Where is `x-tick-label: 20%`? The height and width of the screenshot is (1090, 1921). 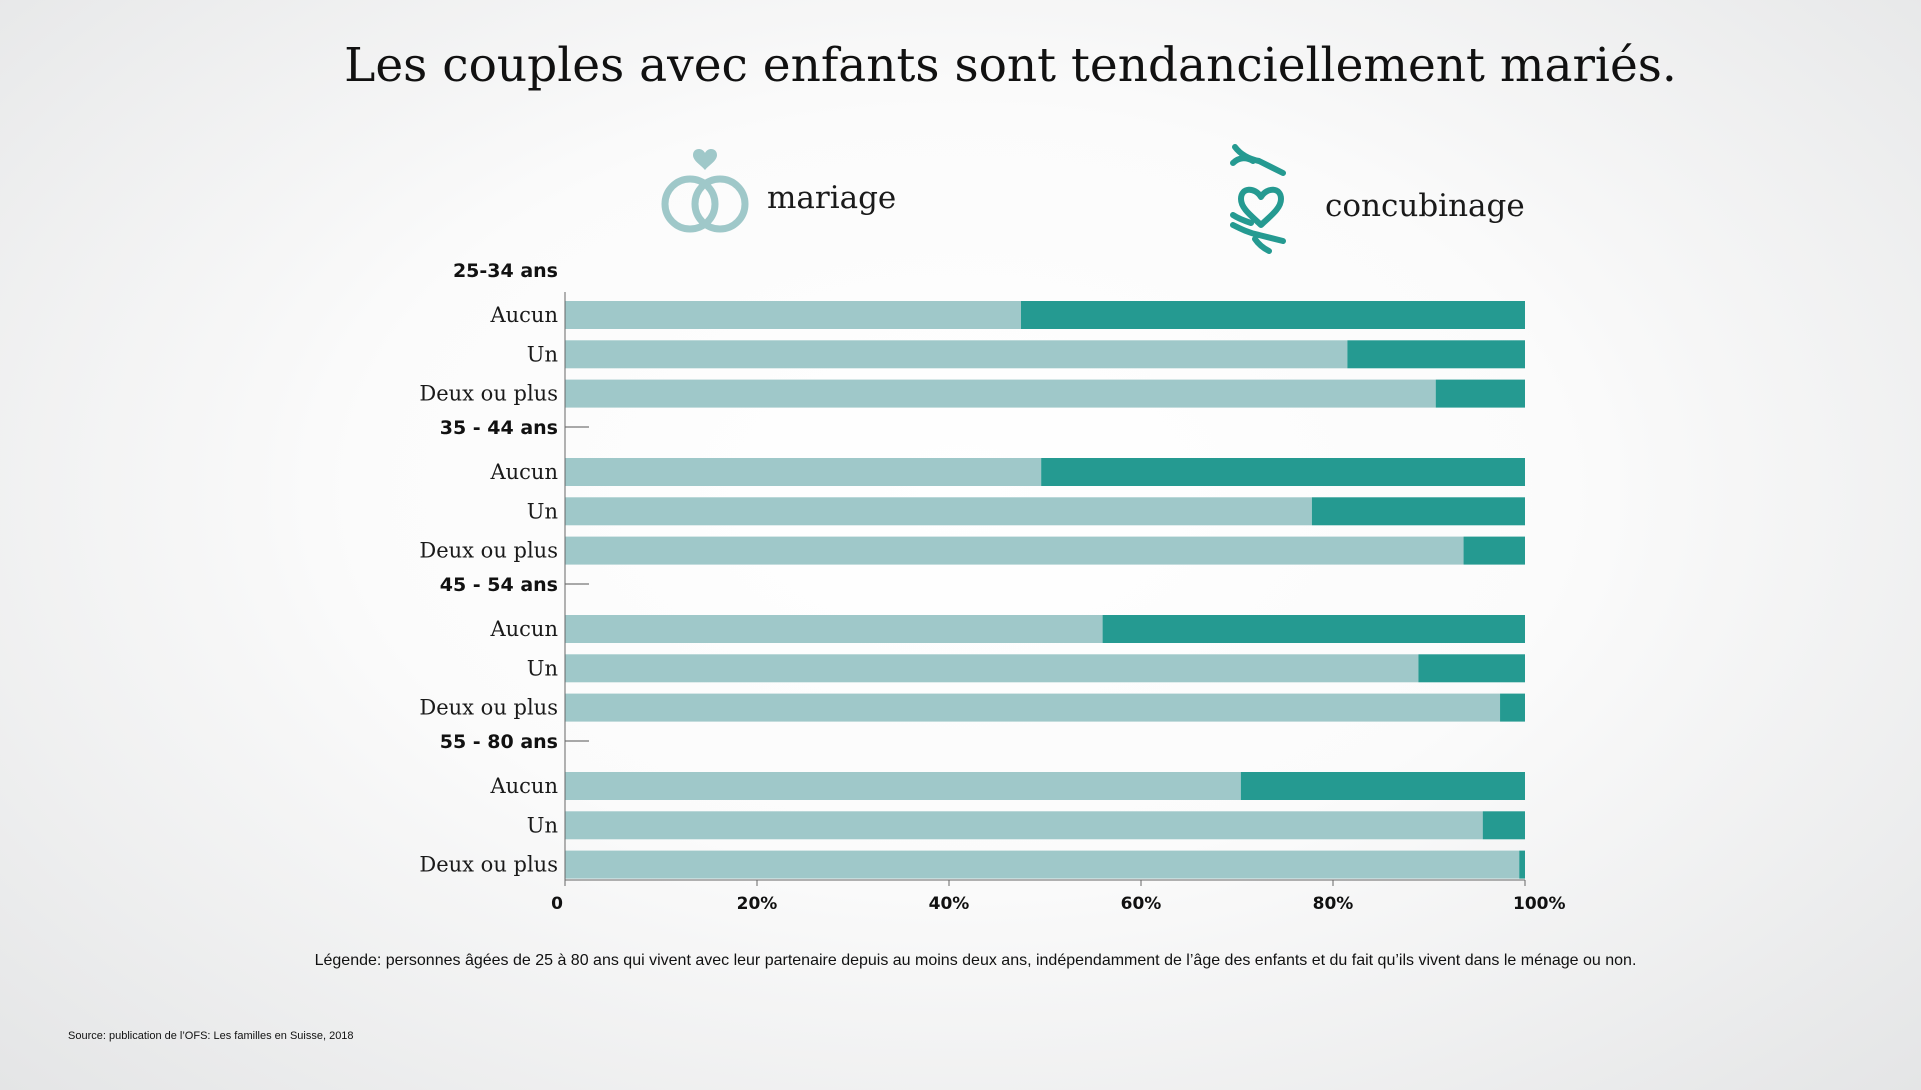 x-tick-label: 20% is located at coordinates (757, 904).